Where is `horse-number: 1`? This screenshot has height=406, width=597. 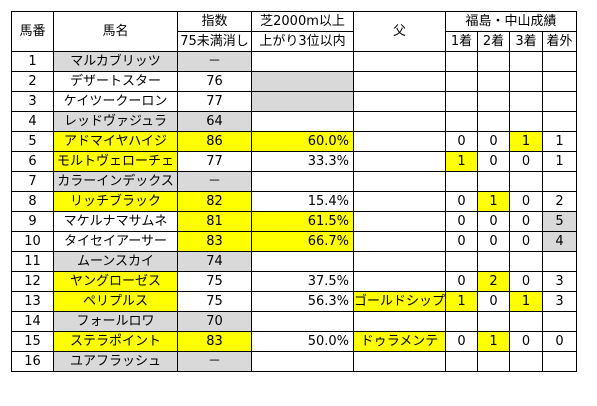 horse-number: 1 is located at coordinates (32, 61).